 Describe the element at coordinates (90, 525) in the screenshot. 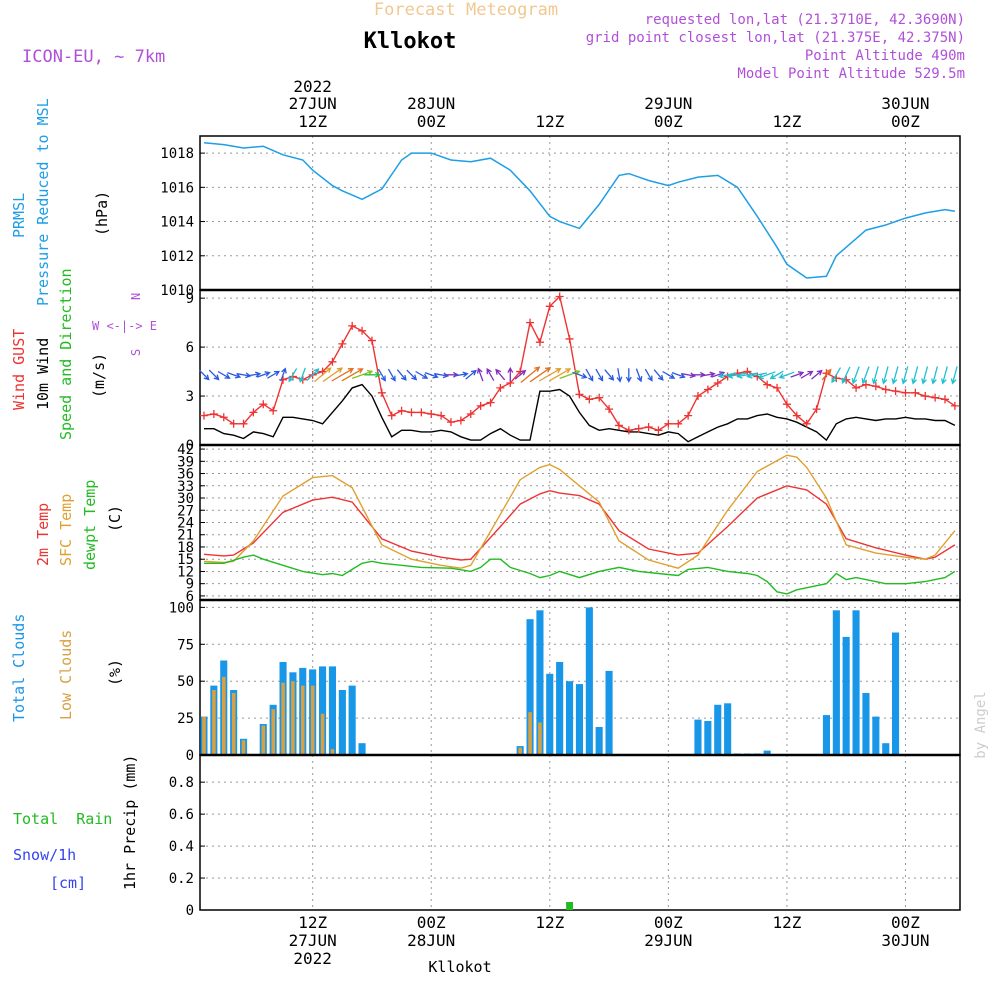

I see `dewpt-temp-label: dewpt Temp` at that location.